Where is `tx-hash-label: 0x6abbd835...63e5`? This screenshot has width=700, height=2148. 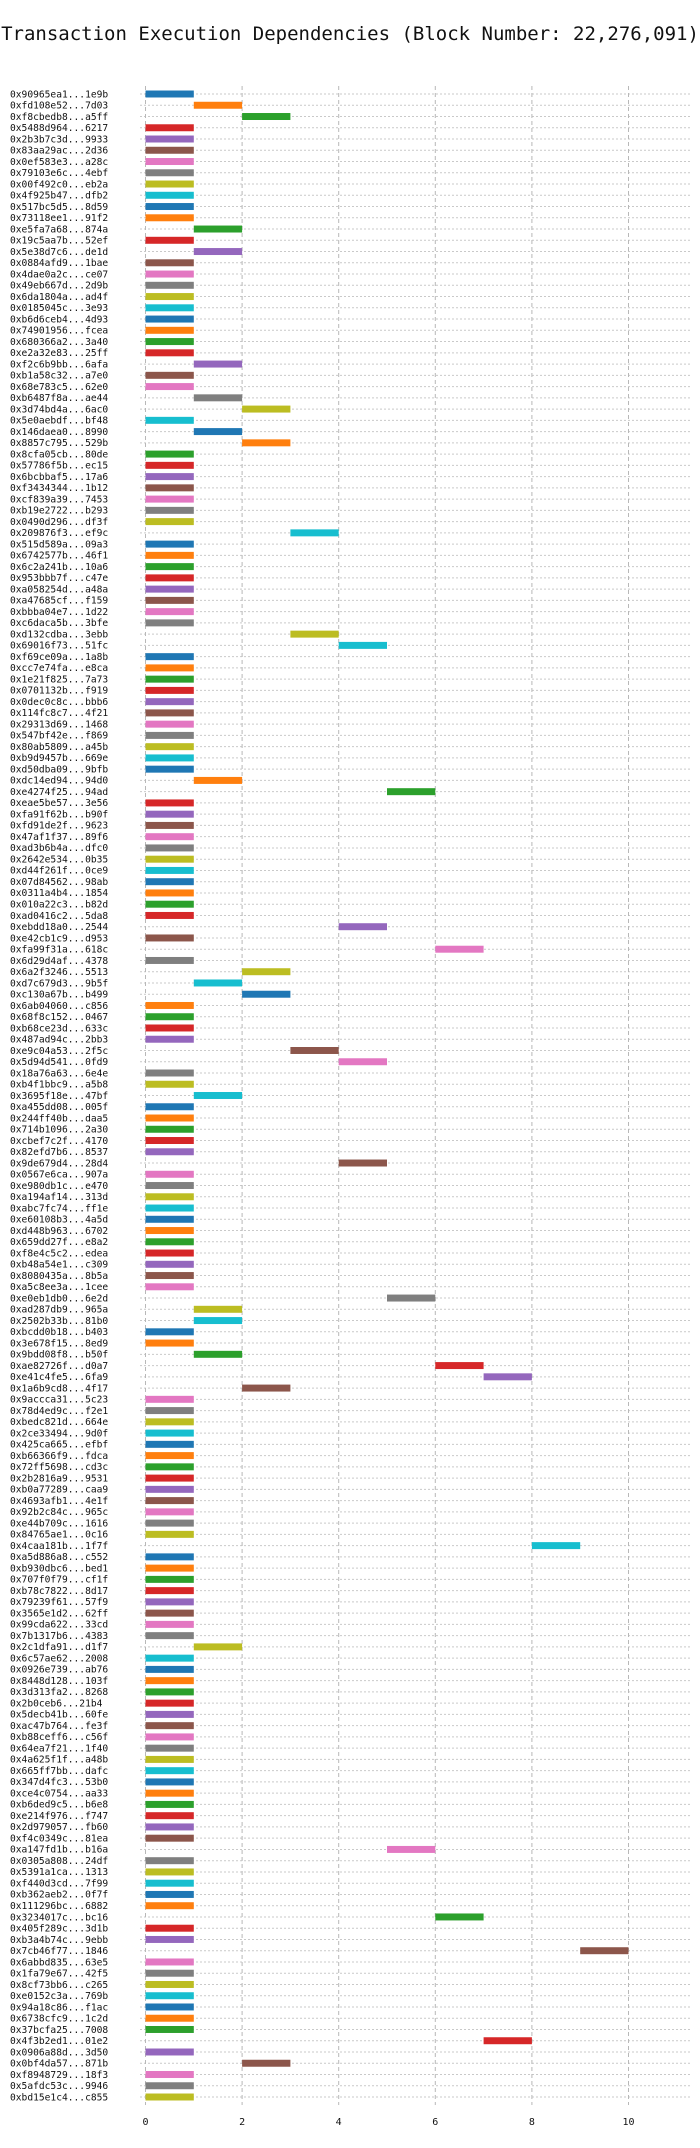
tx-hash-label: 0x6abbd835...63e5 is located at coordinates (59, 1962).